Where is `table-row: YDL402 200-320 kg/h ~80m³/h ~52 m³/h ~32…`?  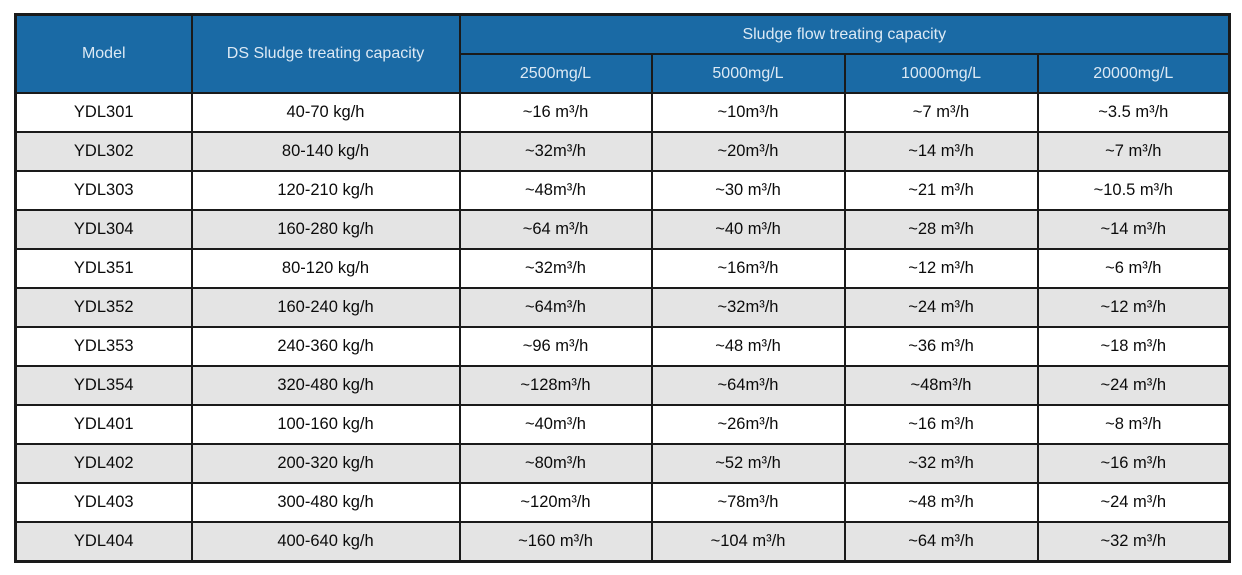 table-row: YDL402 200-320 kg/h ~80m³/h ~52 m³/h ~32… is located at coordinates (622, 463).